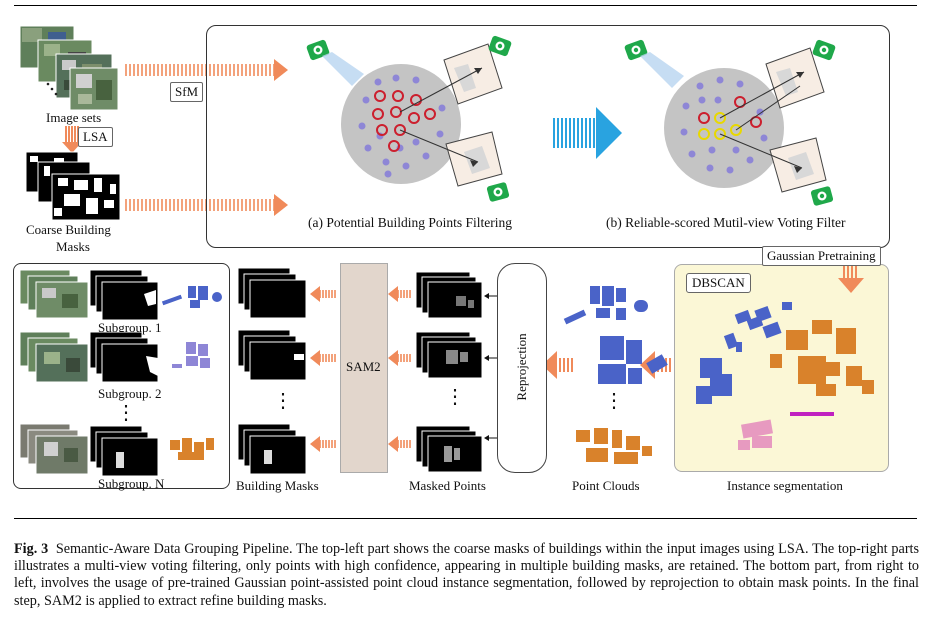 This screenshot has height=631, width=929. What do you see at coordinates (323, 369) in the screenshot?
I see `to-building-masks-arrows` at bounding box center [323, 369].